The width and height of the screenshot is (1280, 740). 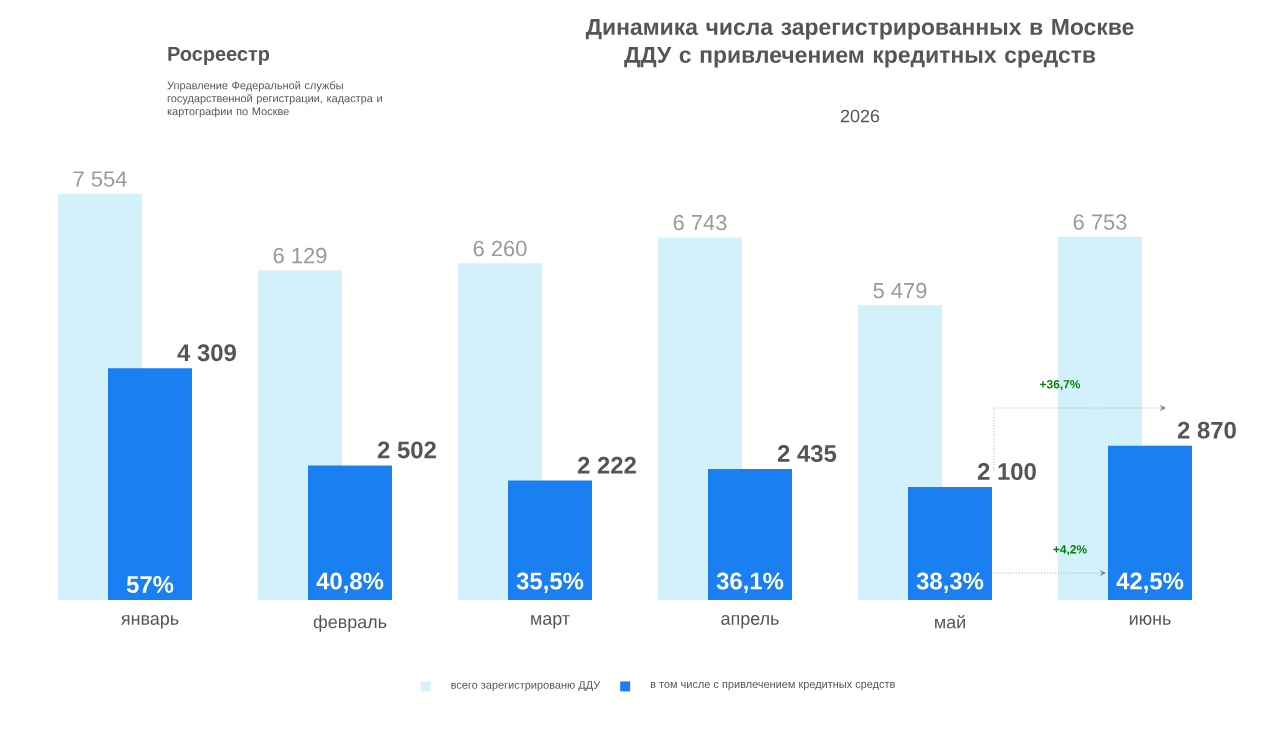 I want to click on data-label: 6 743, so click(x=700, y=222).